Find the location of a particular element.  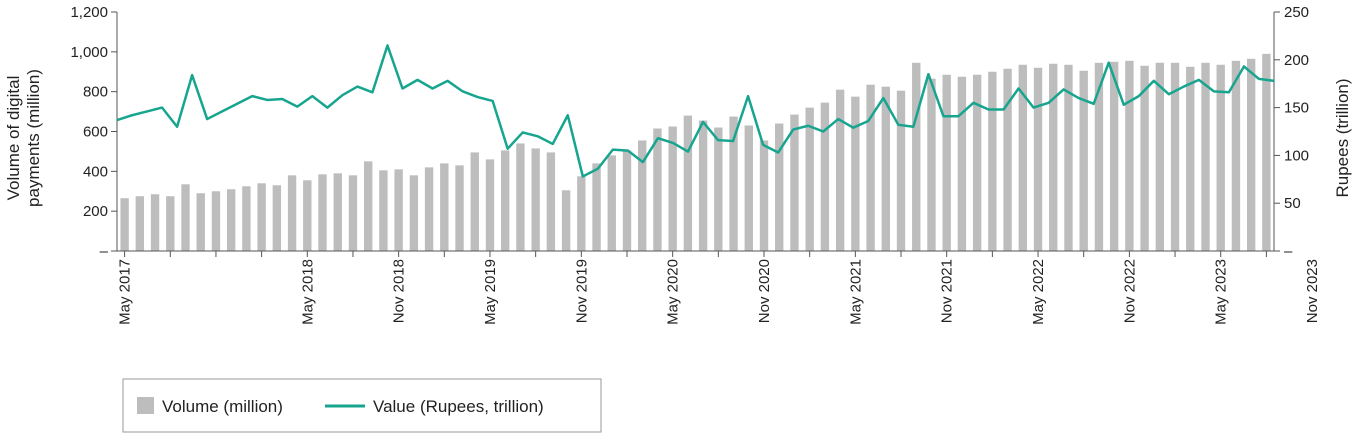

x-tick-label: May 2017 is located at coordinates (125, 292).